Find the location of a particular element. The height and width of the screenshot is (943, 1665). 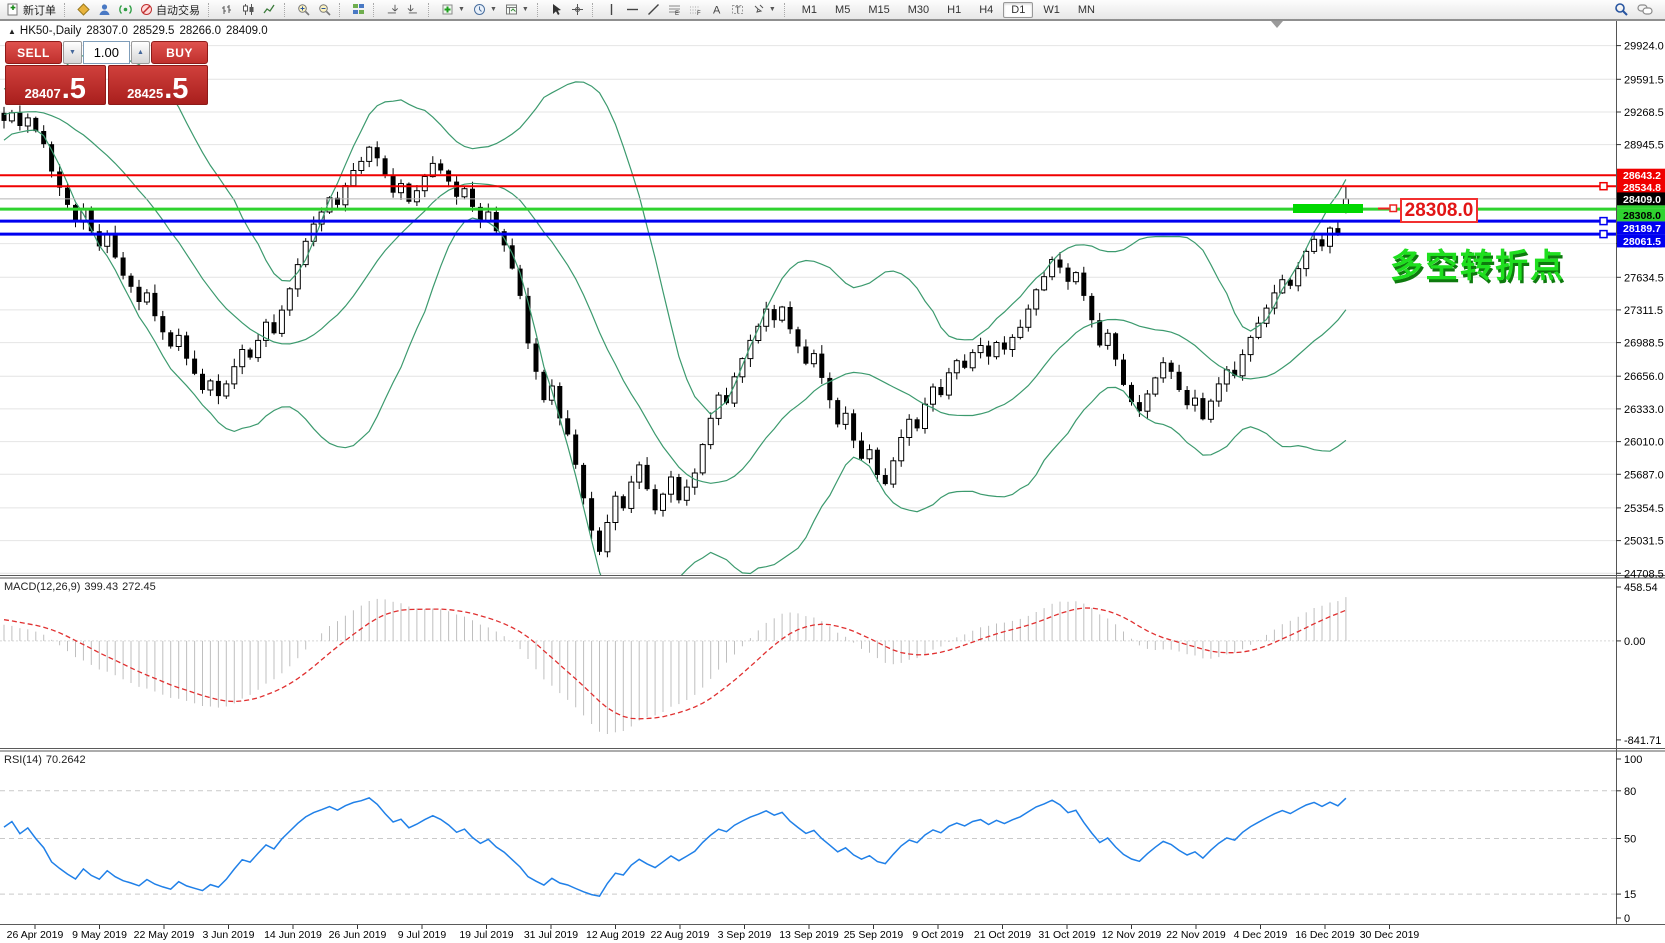

cursor-tool-button is located at coordinates (556, 10).